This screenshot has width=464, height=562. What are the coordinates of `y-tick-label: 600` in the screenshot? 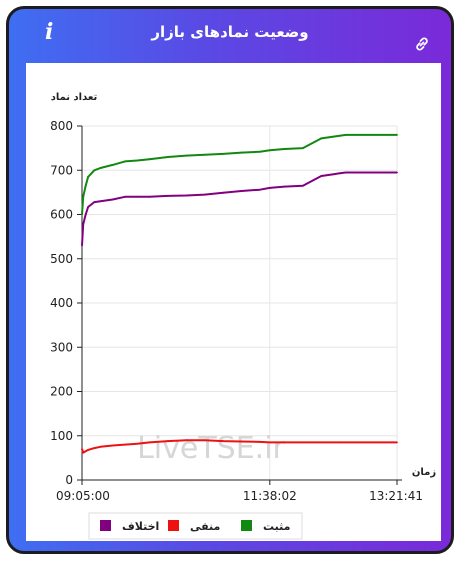 It's located at (61, 215).